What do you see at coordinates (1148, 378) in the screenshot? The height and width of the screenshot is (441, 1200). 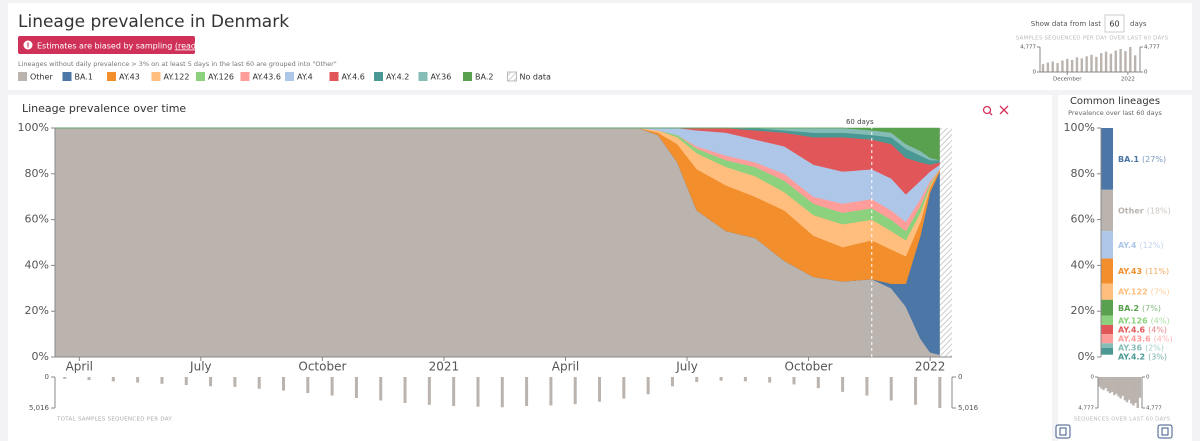 I see `y2-tick-label: 0` at bounding box center [1148, 378].